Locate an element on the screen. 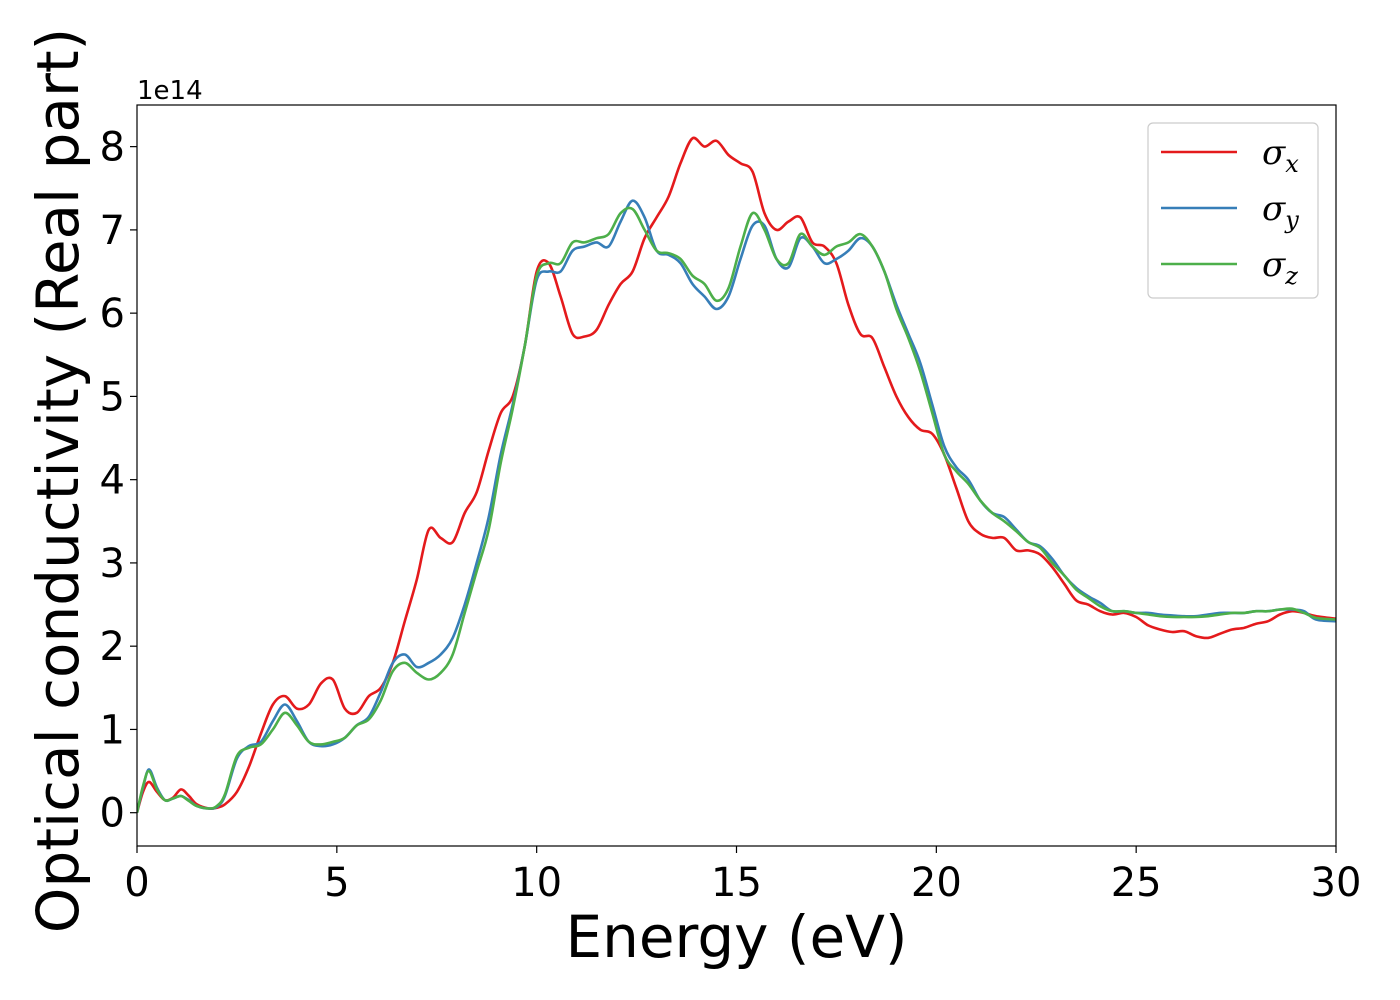  x-axis-ticks: 0 5 10 15 20 25 30 is located at coordinates (742, 876).